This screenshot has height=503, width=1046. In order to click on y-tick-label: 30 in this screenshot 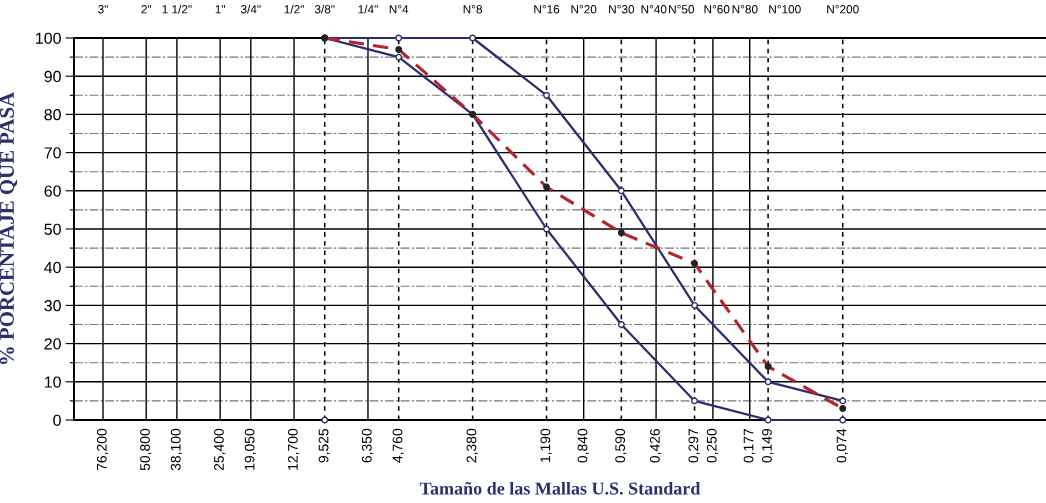, I will do `click(52, 306)`.